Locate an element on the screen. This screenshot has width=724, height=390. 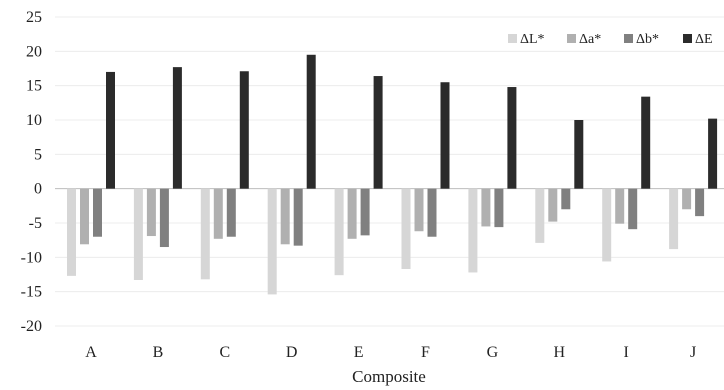
y-tick-label: -20 is located at coordinates (31, 326).